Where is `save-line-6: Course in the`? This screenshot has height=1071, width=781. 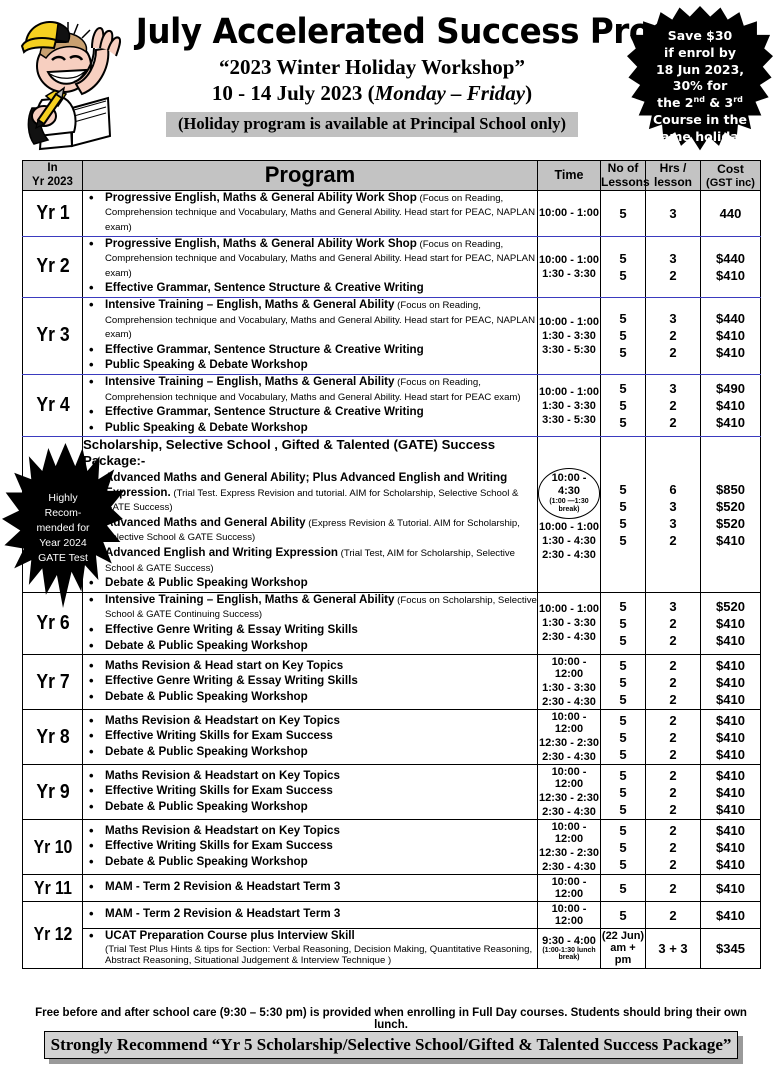
save-line-6: Course in the is located at coordinates (700, 119).